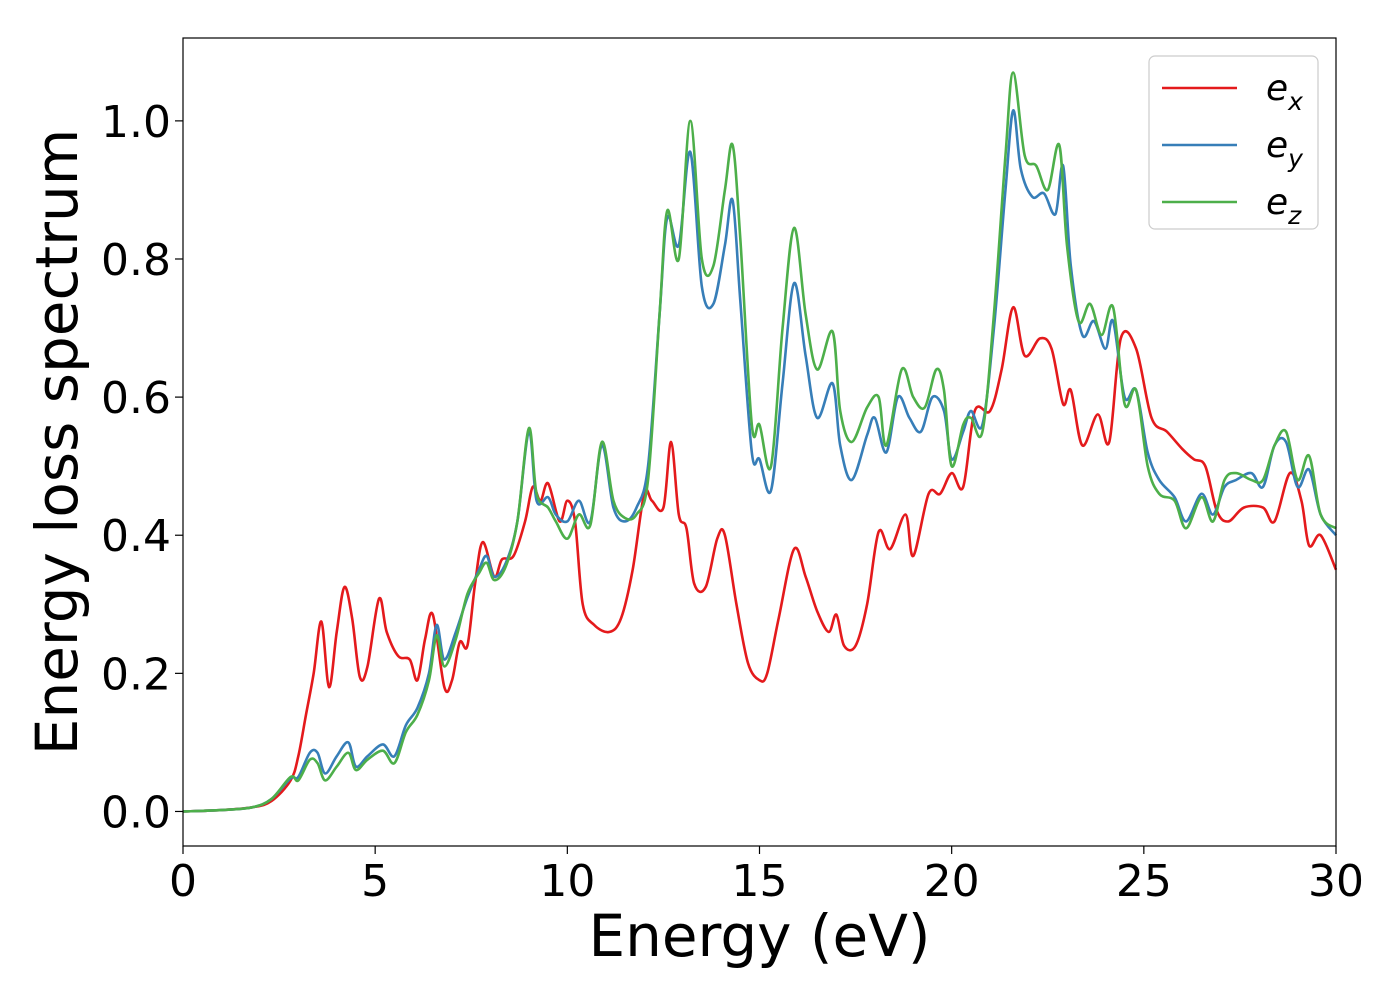  Describe the element at coordinates (760, 881) in the screenshot. I see `x-tick-label: 15` at that location.